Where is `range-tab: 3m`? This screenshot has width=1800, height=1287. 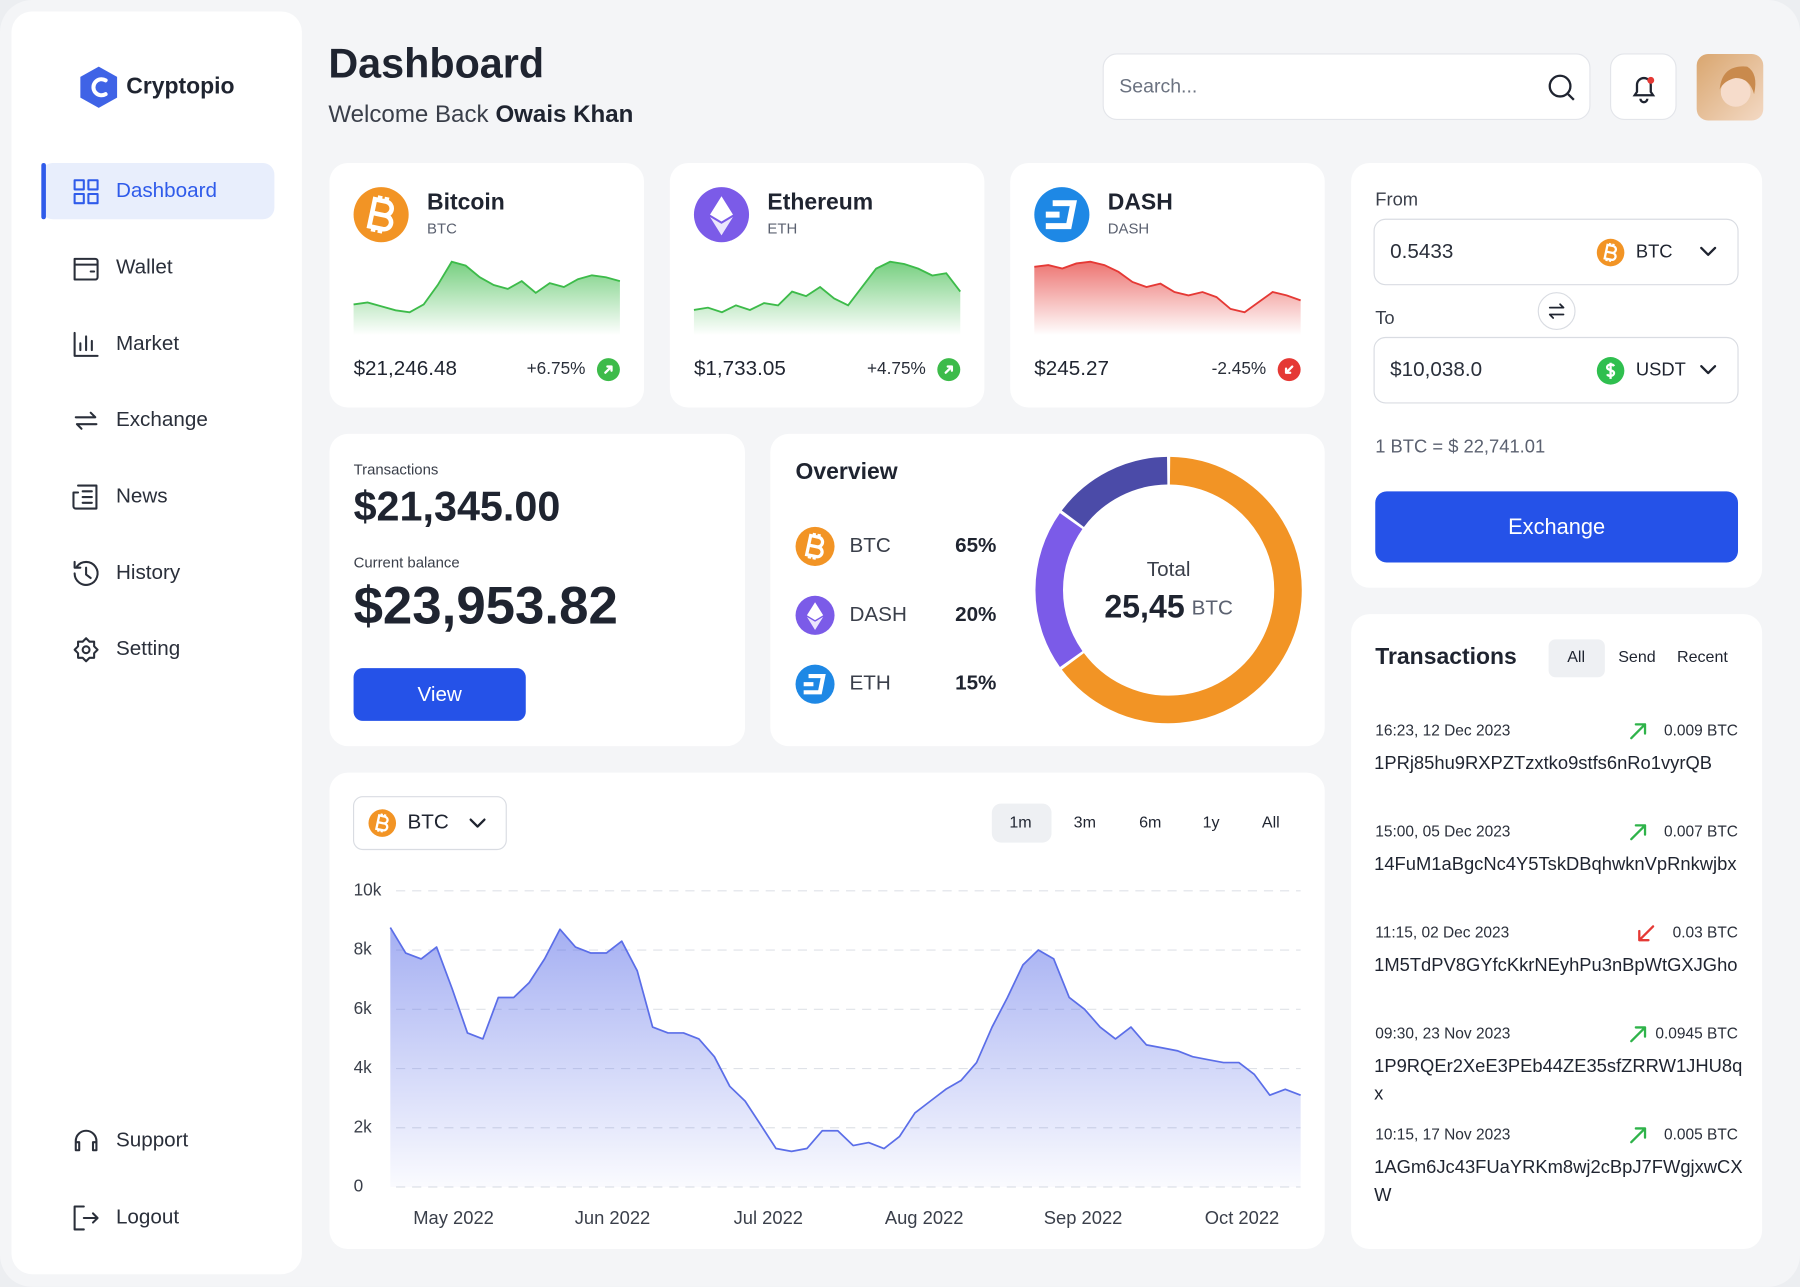
range-tab: 3m is located at coordinates (1085, 822).